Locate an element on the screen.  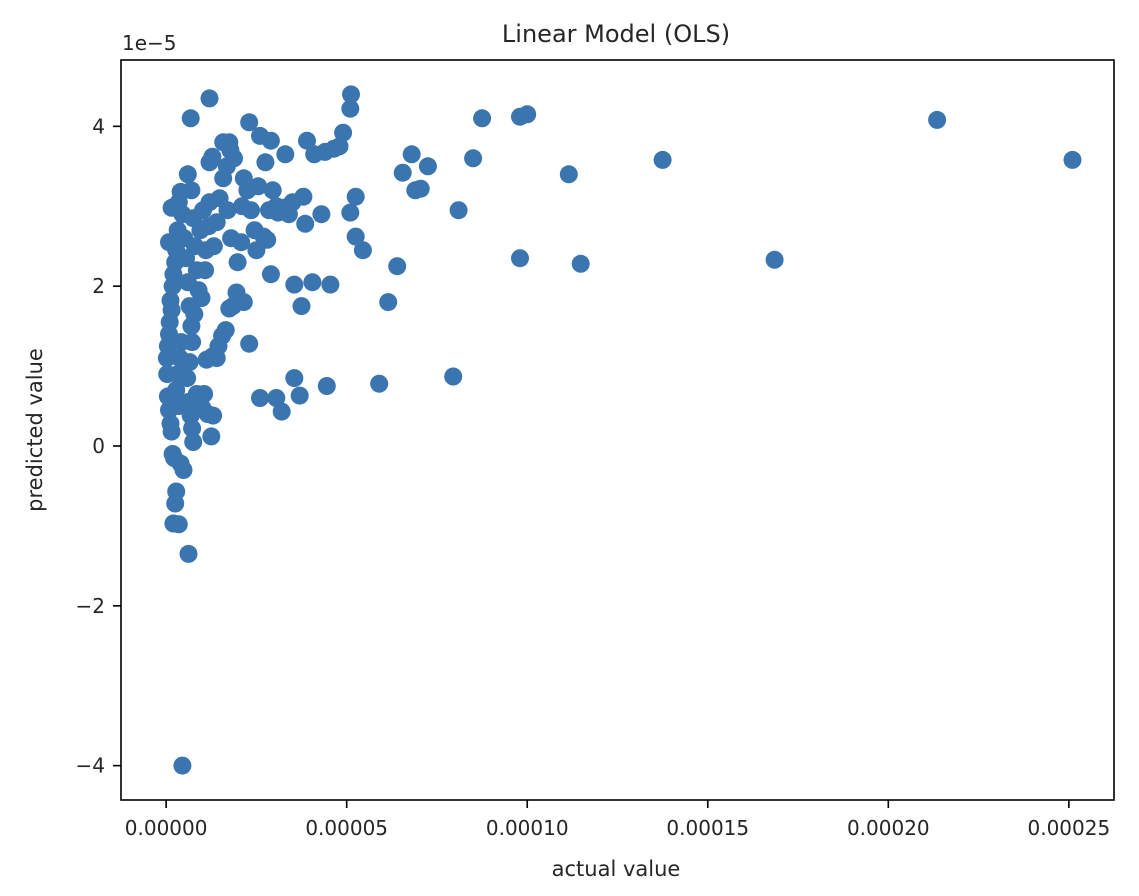
y-axis-ticks: −4 −2 0 2 4 is located at coordinates (98, 446).